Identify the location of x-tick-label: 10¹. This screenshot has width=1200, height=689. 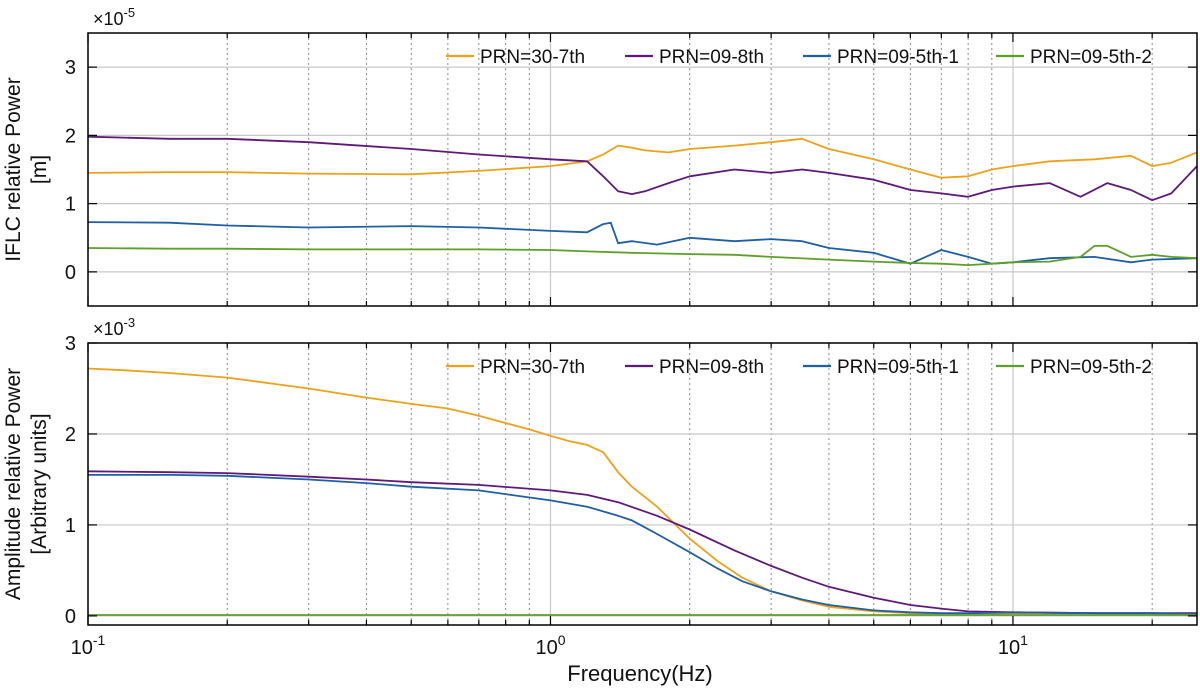
(1013, 645).